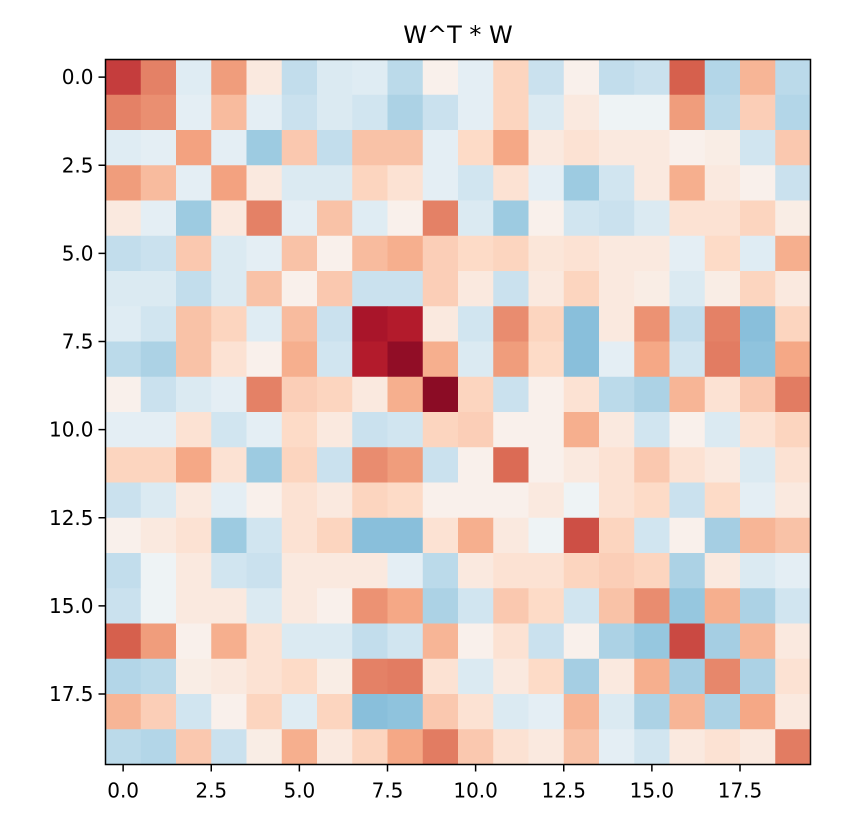 The width and height of the screenshot is (842, 822). Describe the element at coordinates (299, 791) in the screenshot. I see `x-tick-label: 5.0` at that location.